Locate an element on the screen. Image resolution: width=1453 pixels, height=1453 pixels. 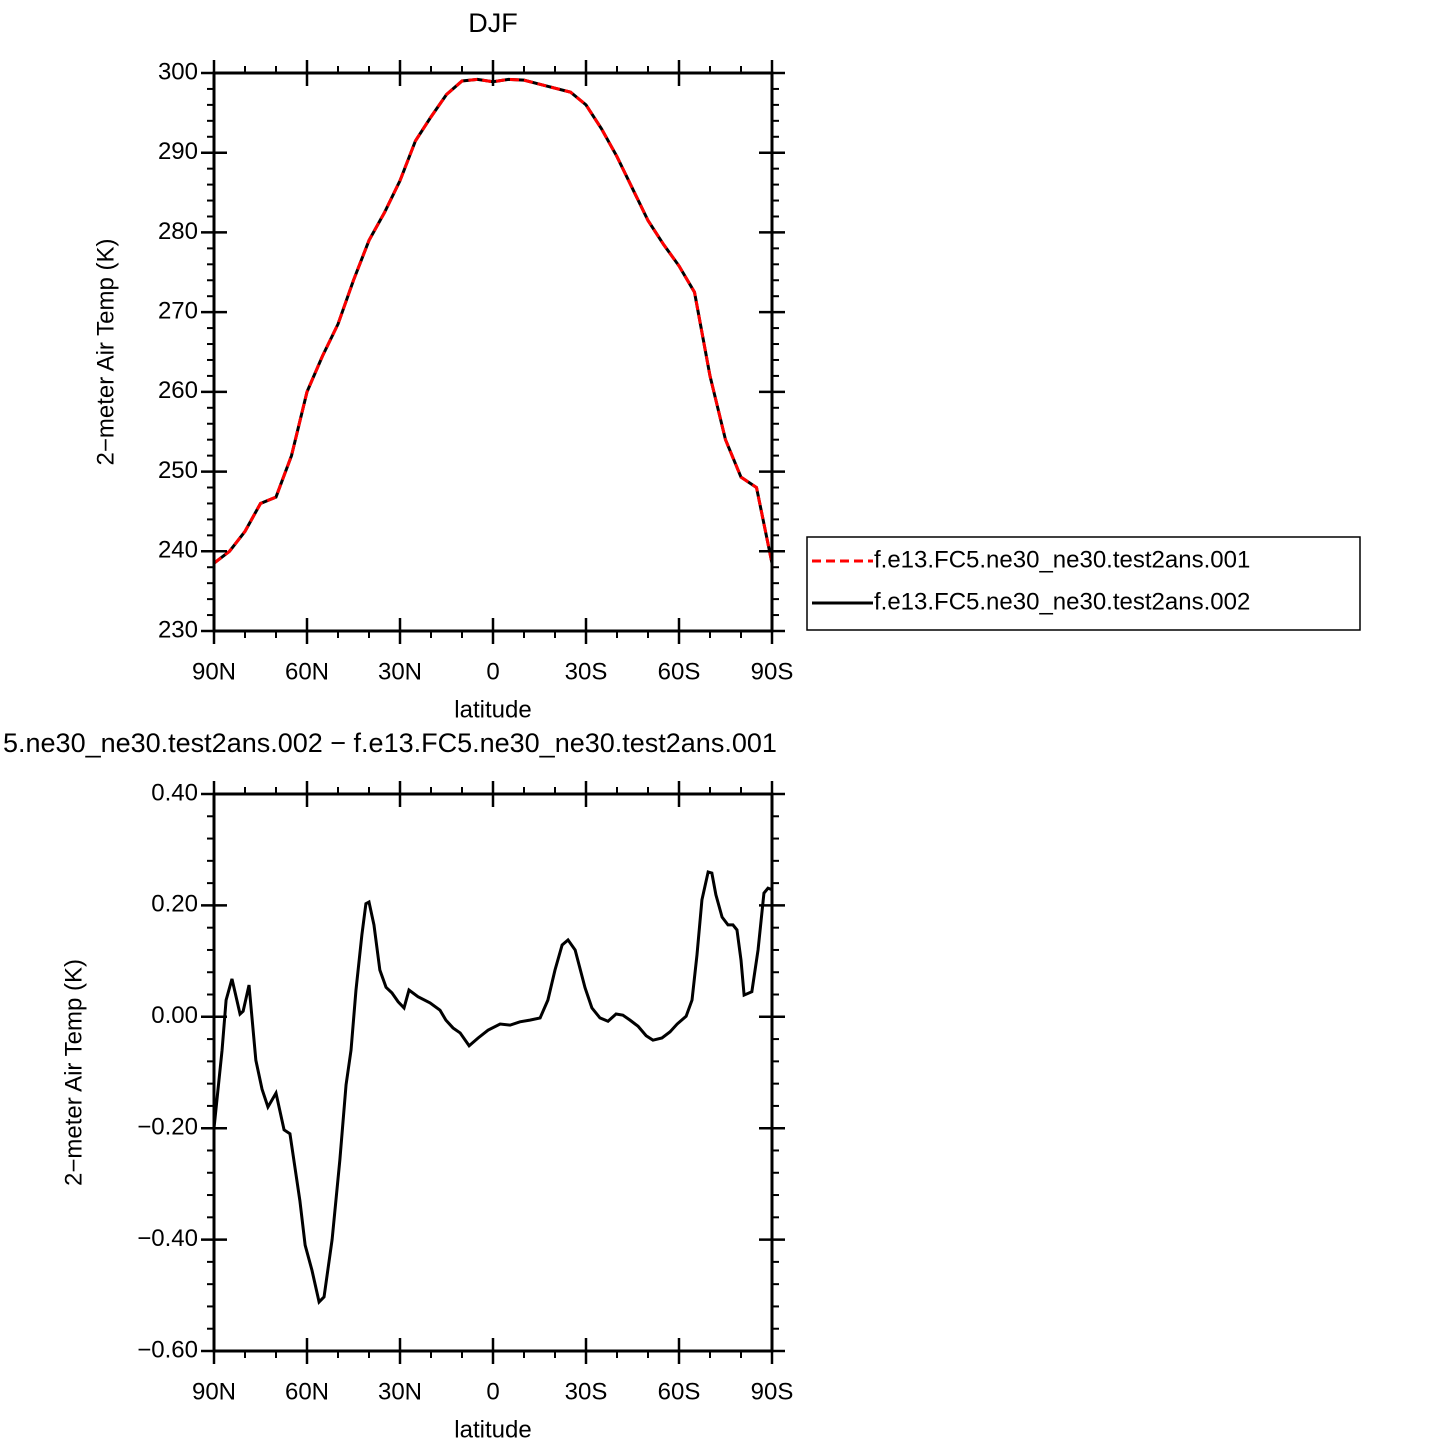
y-tick-label: 270 is located at coordinates (178, 310).